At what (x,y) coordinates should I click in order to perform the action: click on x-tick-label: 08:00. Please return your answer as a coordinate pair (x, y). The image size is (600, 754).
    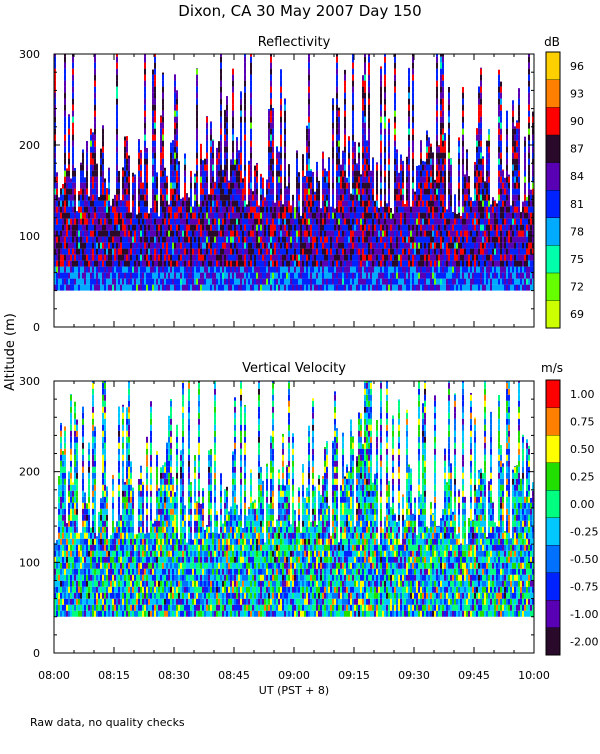
    Looking at the image, I should click on (54, 675).